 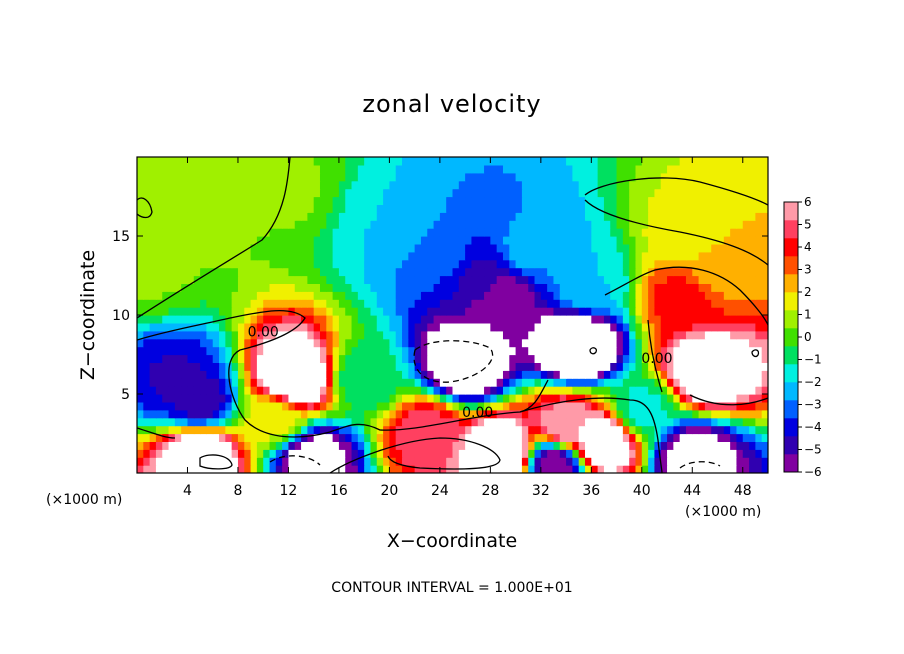 What do you see at coordinates (791, 337) in the screenshot?
I see `colorbar-swatch` at bounding box center [791, 337].